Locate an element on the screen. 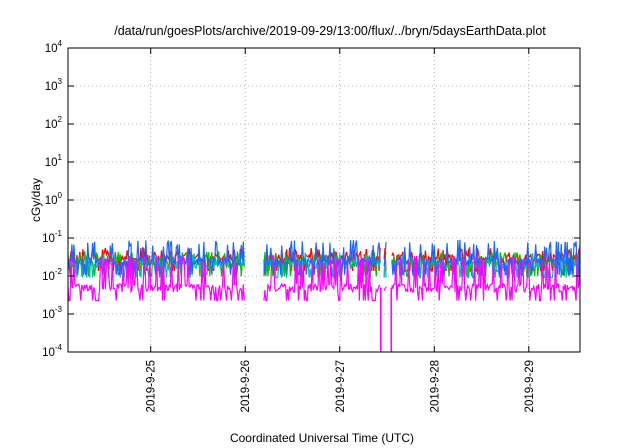 This screenshot has height=448, width=640. y-tick-label: 10⁻⁴ is located at coordinates (52, 351).